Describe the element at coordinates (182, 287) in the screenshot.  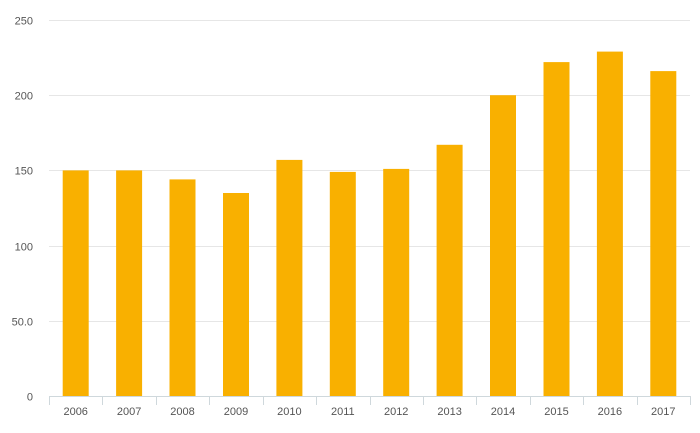
I see `bar-2008` at that location.